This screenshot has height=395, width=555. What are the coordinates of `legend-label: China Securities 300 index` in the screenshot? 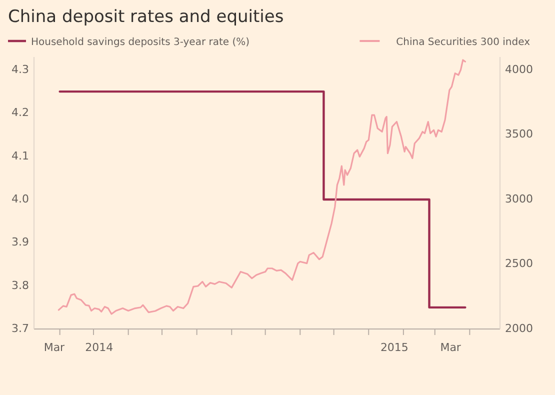 It's located at (463, 42).